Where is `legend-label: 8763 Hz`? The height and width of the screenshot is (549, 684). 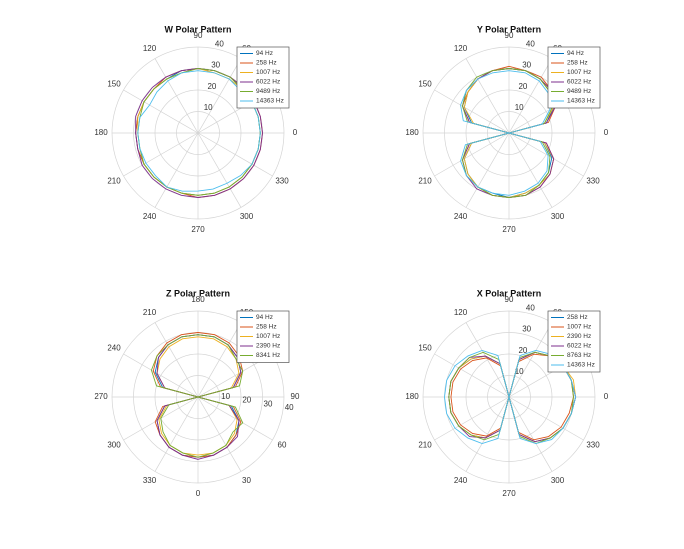
legend-label: 8763 Hz is located at coordinates (579, 355).